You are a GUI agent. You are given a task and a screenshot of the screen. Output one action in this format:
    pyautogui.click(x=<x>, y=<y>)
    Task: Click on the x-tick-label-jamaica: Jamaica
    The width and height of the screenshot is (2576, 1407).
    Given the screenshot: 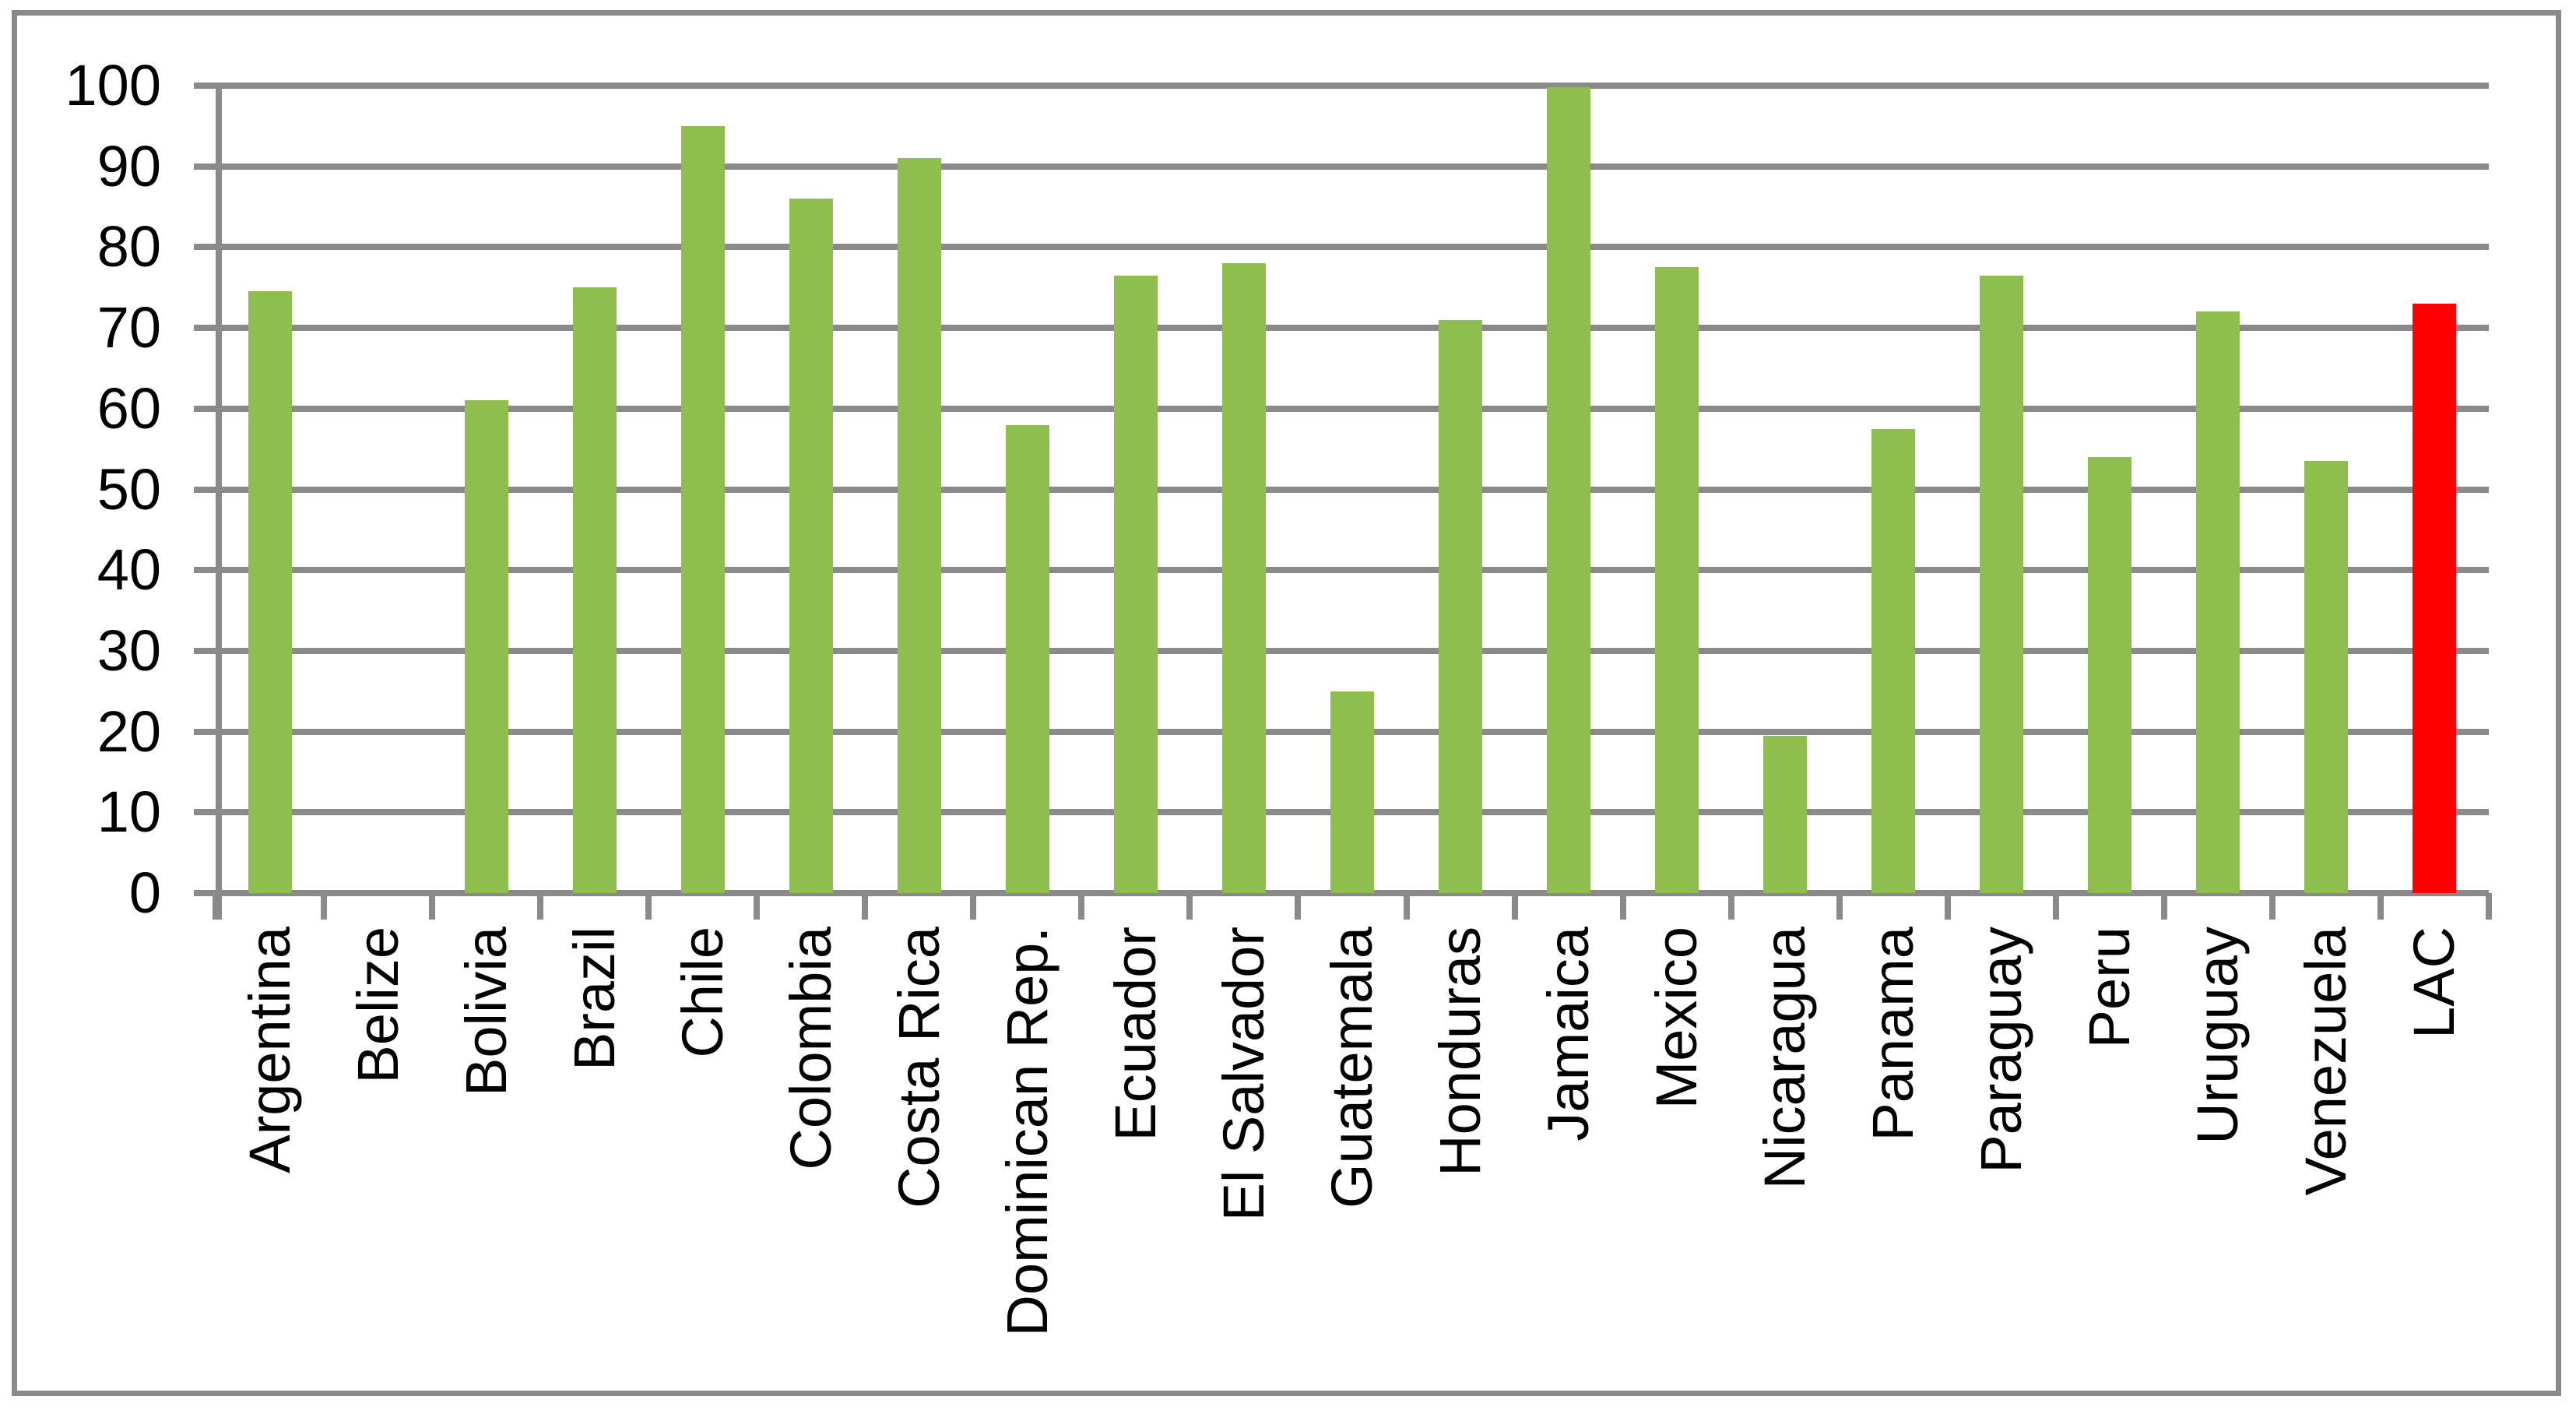 What is the action you would take?
    pyautogui.click(x=1569, y=1034)
    